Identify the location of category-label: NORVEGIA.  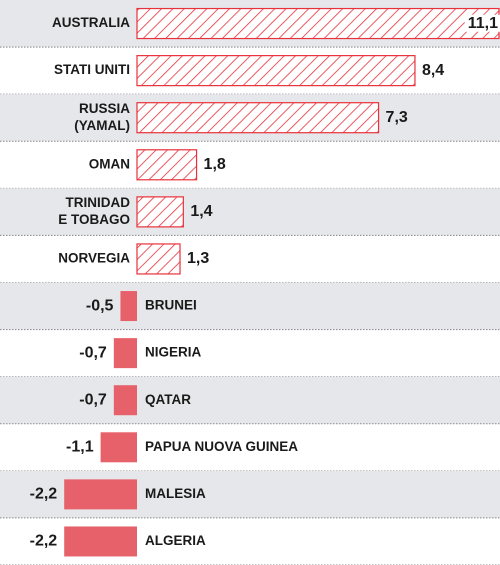
(94, 258).